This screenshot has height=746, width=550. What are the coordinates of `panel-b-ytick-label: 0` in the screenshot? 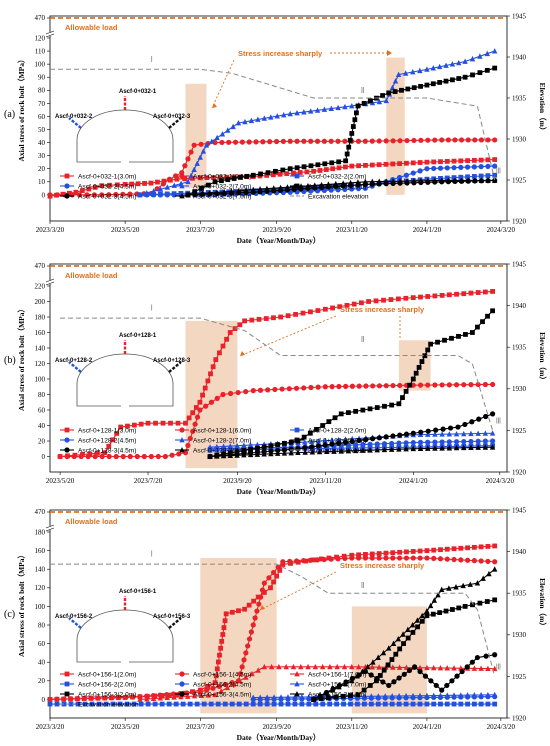 It's located at (44, 457).